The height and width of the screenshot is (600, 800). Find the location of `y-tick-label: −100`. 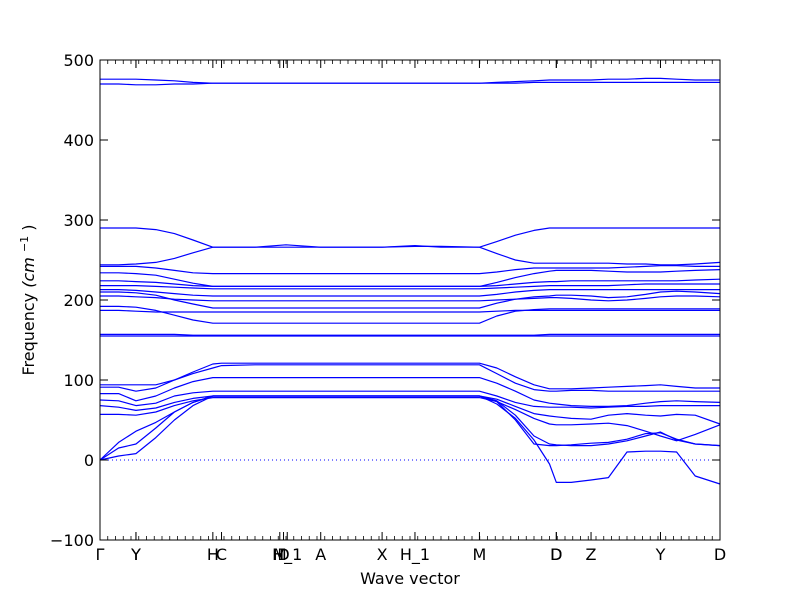

y-tick-label: −100 is located at coordinates (72, 540).